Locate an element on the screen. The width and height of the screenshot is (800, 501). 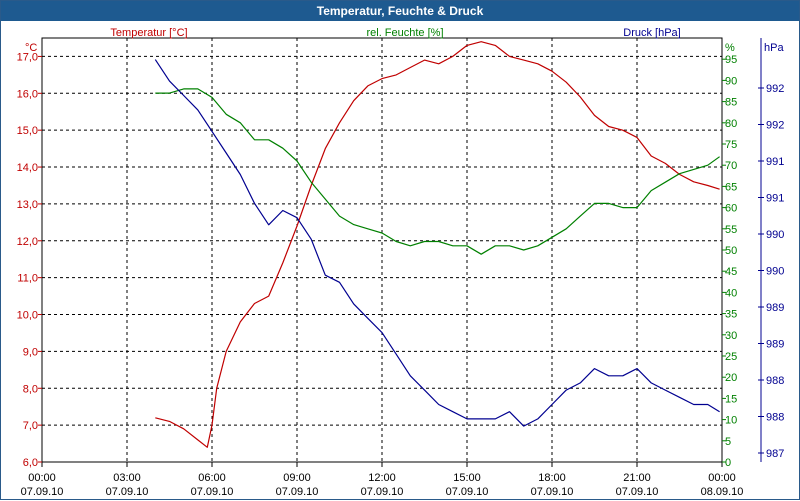
humidity-tick-label: 75 is located at coordinates (731, 145).